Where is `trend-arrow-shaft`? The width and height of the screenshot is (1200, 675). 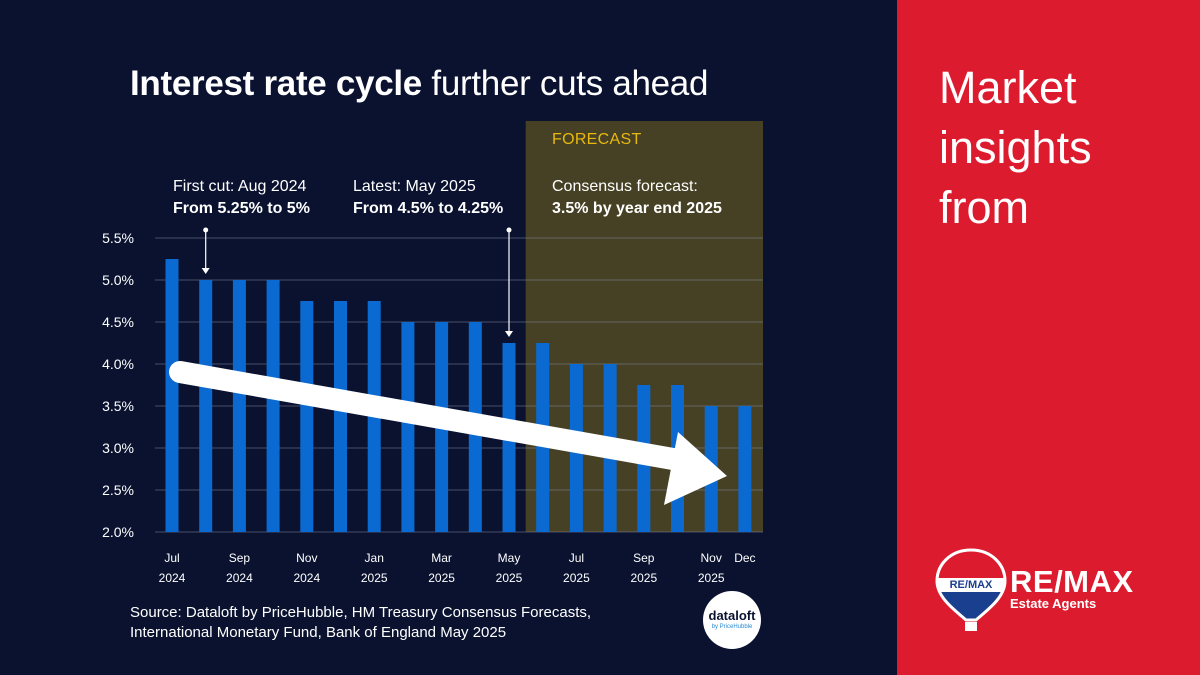 trend-arrow-shaft is located at coordinates (435, 417).